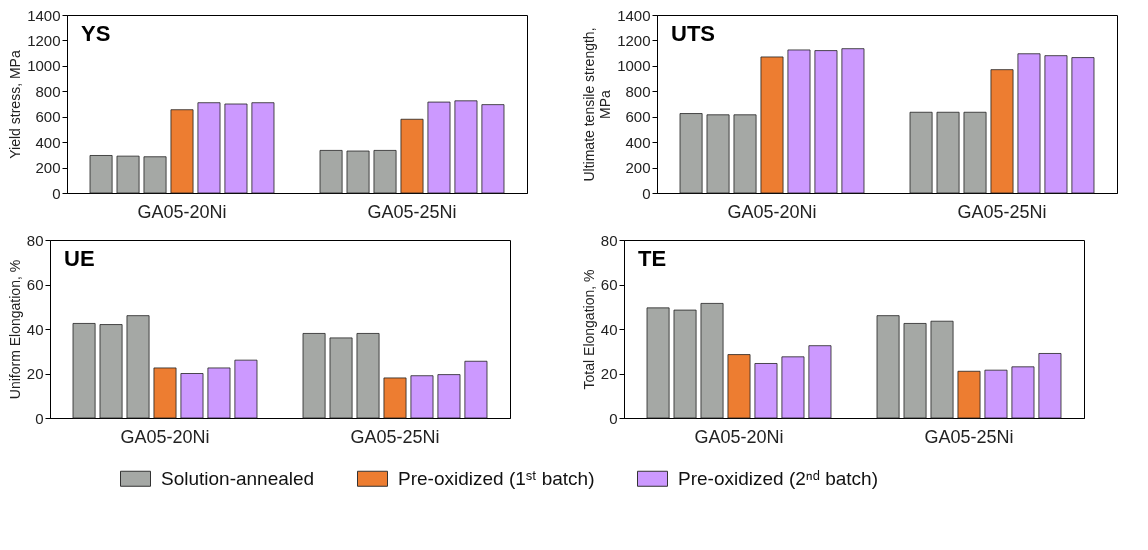 Image resolution: width=1148 pixels, height=550 pixels. What do you see at coordinates (79, 258) in the screenshot?
I see `chart-title: UE` at bounding box center [79, 258].